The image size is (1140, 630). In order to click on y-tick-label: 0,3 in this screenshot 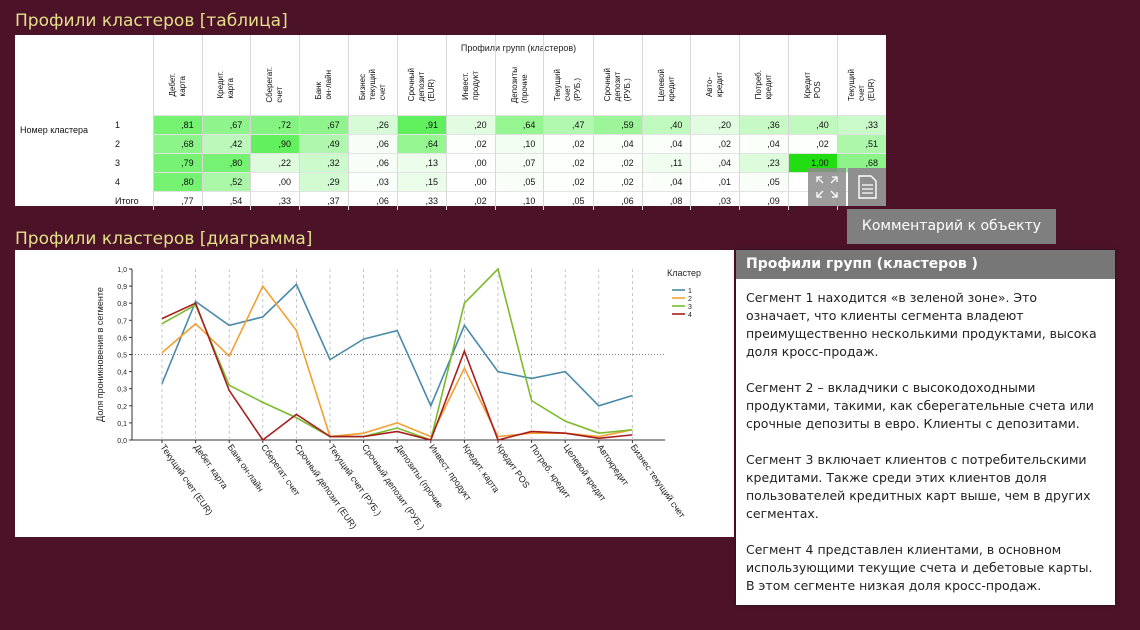, I will do `click(122, 390)`.